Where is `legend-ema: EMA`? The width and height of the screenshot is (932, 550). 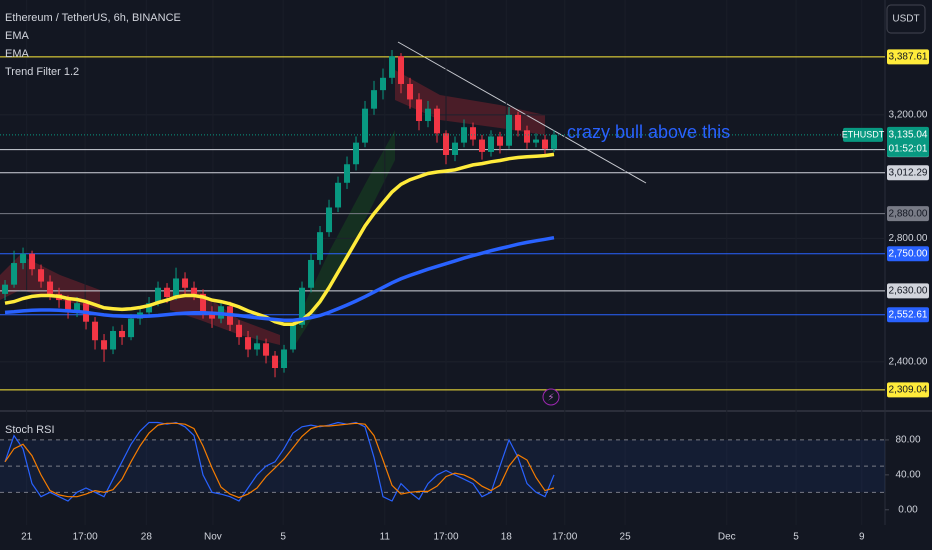 legend-ema: EMA is located at coordinates (17, 54).